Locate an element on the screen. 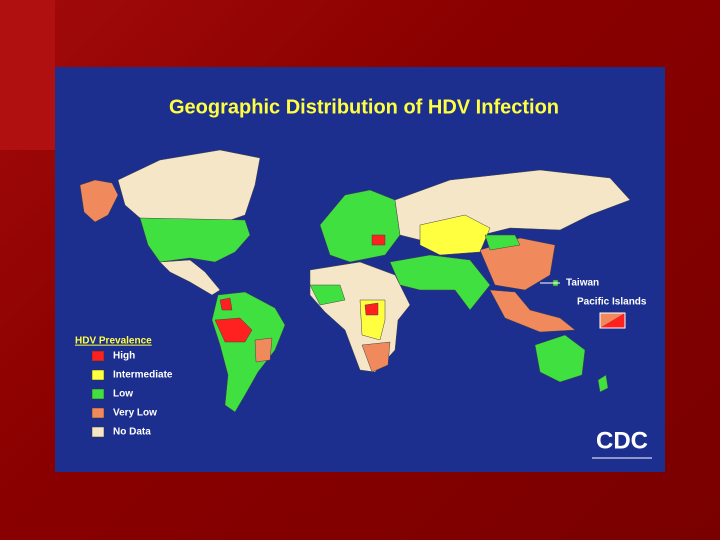 This screenshot has width=720, height=540. legend-label: No Data is located at coordinates (132, 432).